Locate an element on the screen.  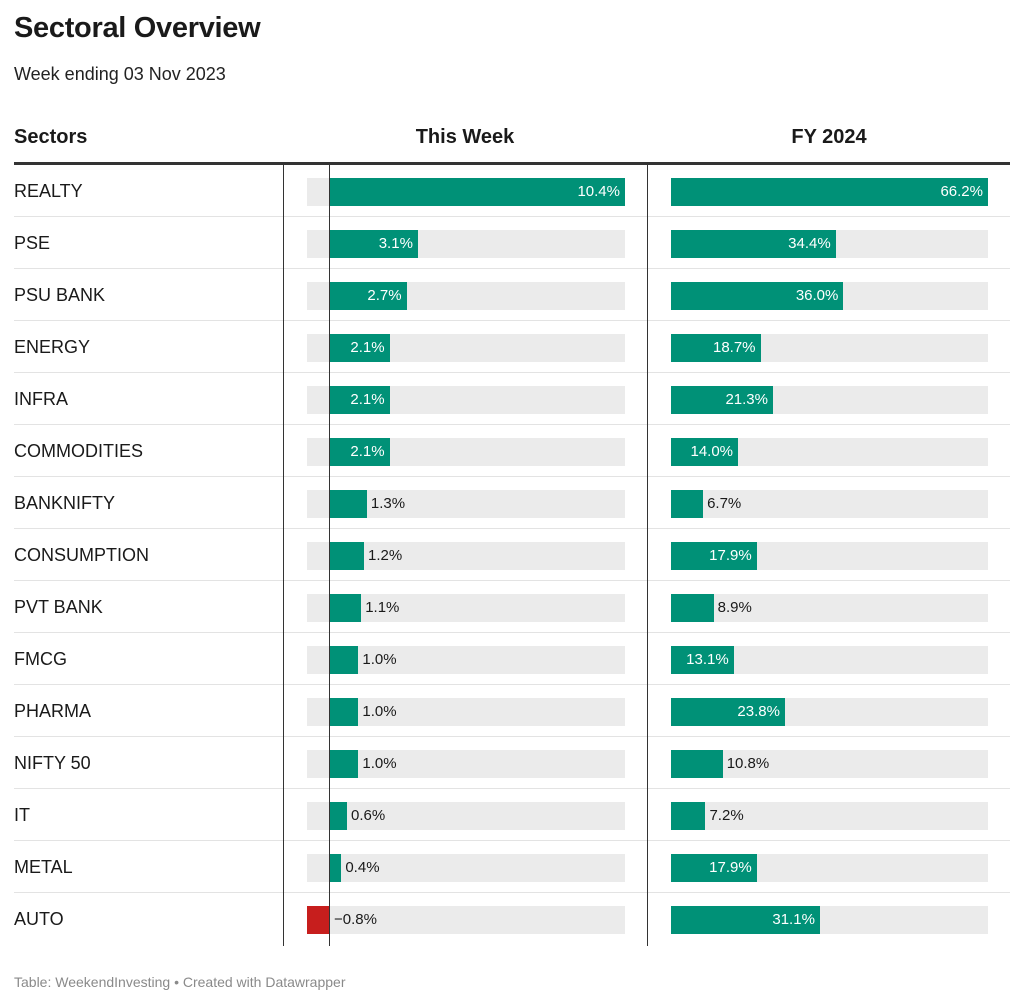
column-header-fy-2024: FY 2024 is located at coordinates (829, 137).